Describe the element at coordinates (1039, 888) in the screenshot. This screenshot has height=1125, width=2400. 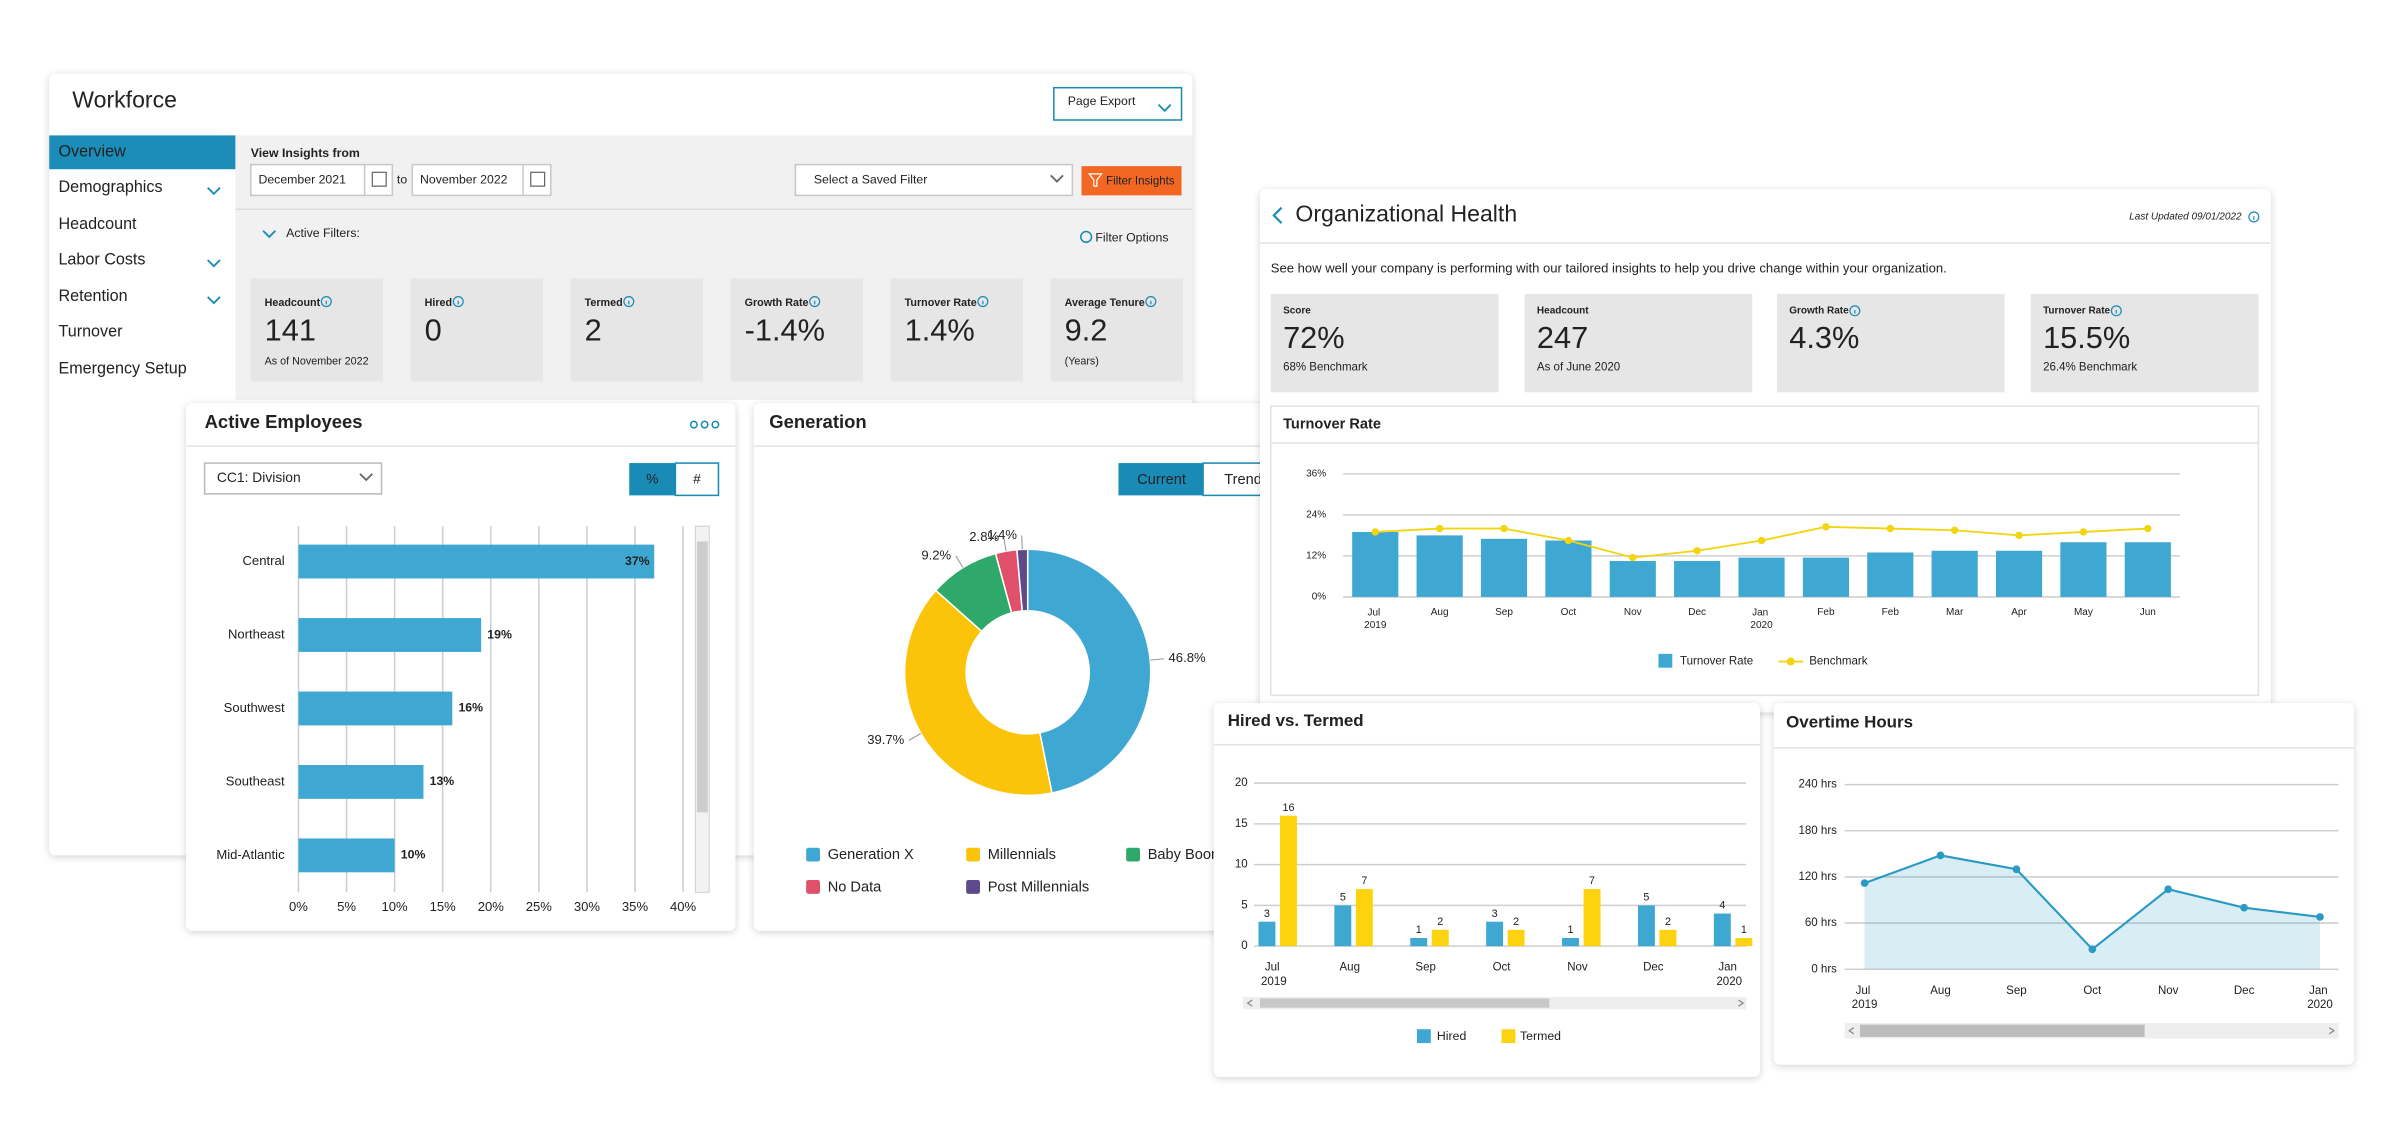
I see `legend-label: Post Millennials` at that location.